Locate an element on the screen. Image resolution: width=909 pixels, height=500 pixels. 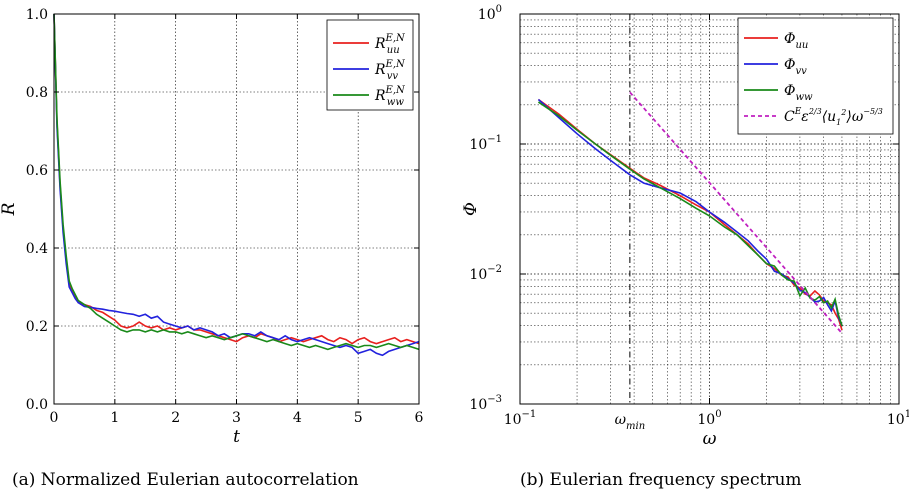
legend-b: Φuu Φvv Φww CEε2/3⟨u12⟩ω−5/3 is located at coordinates (815, 76).